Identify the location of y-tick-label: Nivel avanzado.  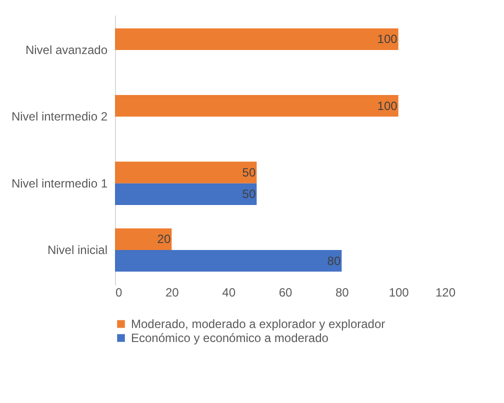
(66, 50).